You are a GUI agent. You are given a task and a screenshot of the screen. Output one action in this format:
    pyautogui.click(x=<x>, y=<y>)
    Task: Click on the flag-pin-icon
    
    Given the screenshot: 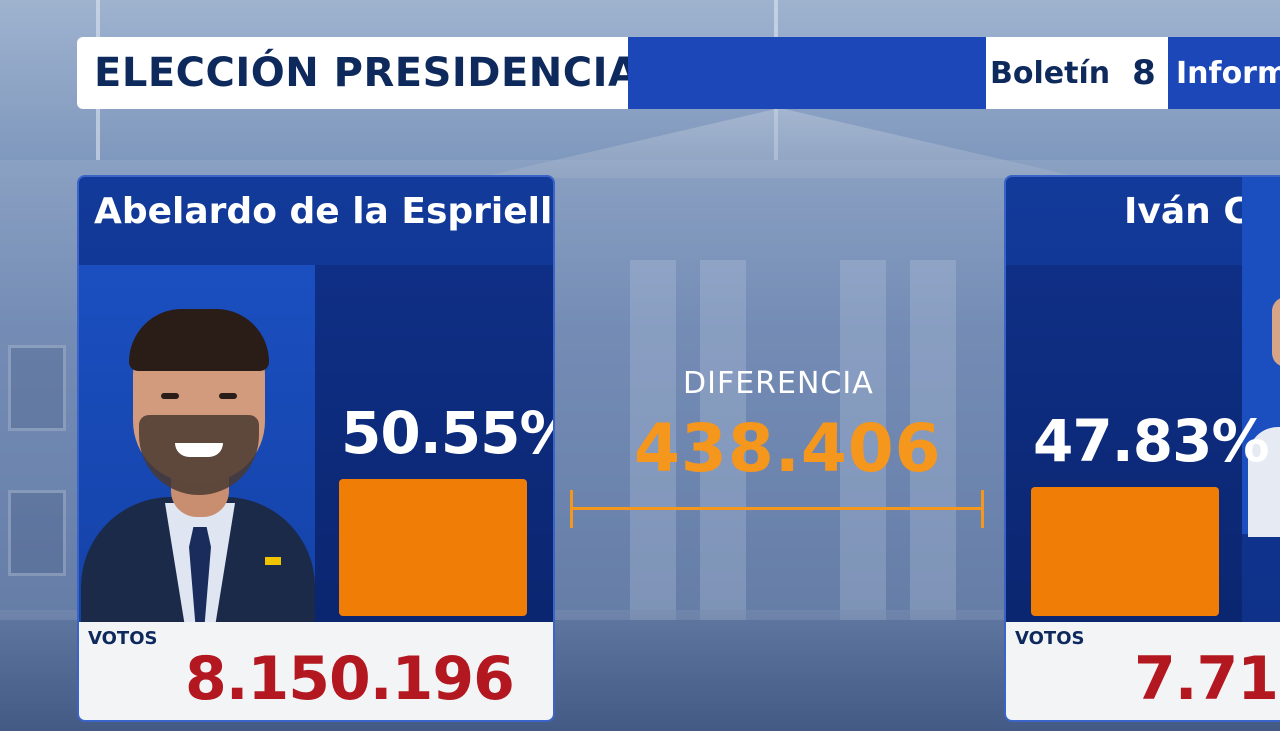 What is the action you would take?
    pyautogui.click(x=273, y=561)
    